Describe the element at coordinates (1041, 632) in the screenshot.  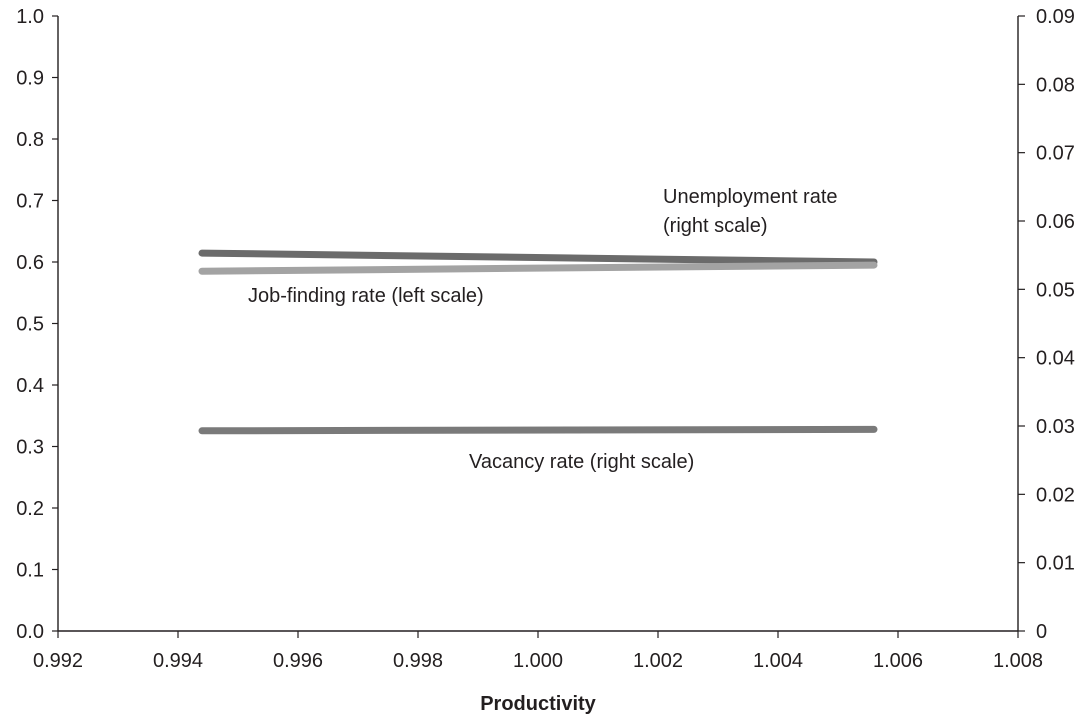
I see `right-y-tick-label: 0` at that location.